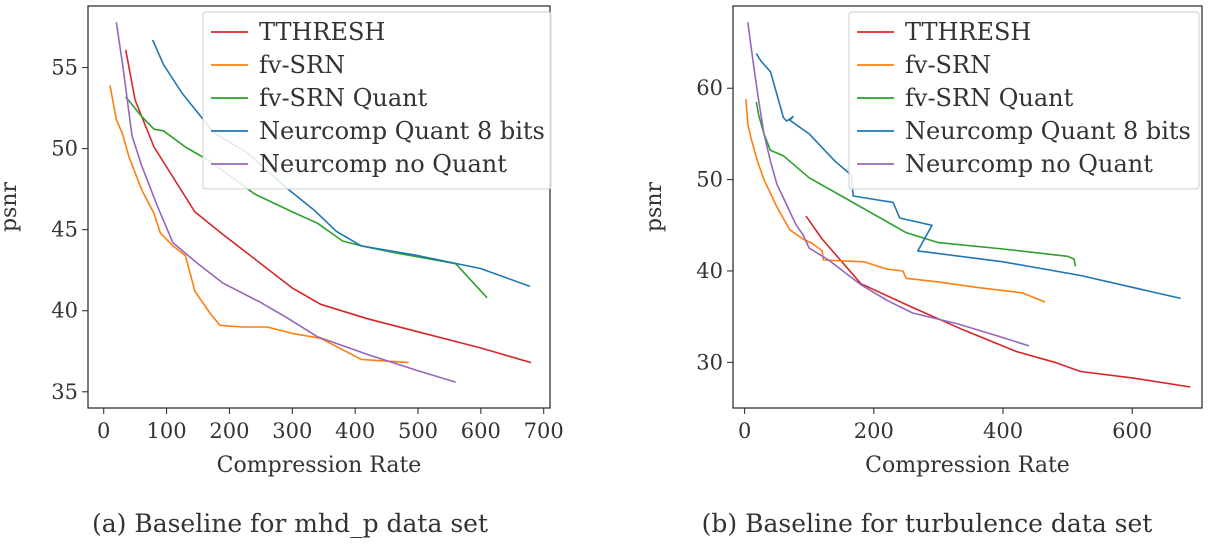  I want to click on y-tick-label: 60, so click(709, 88).